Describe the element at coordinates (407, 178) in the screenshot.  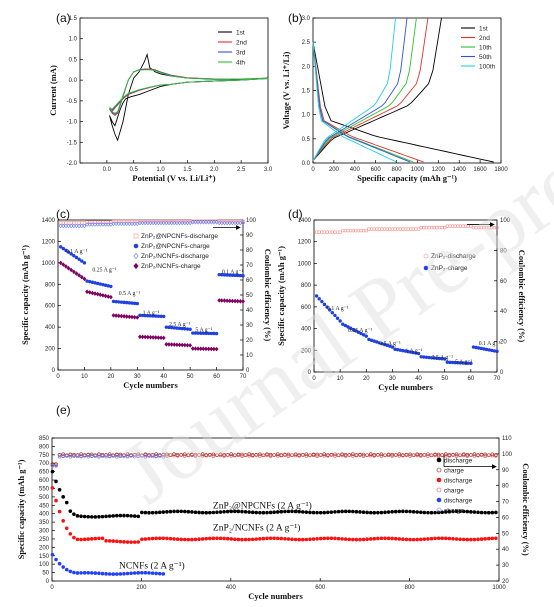
I see `x-axis-label: Specific capacity (mAh g⁻¹)` at that location.